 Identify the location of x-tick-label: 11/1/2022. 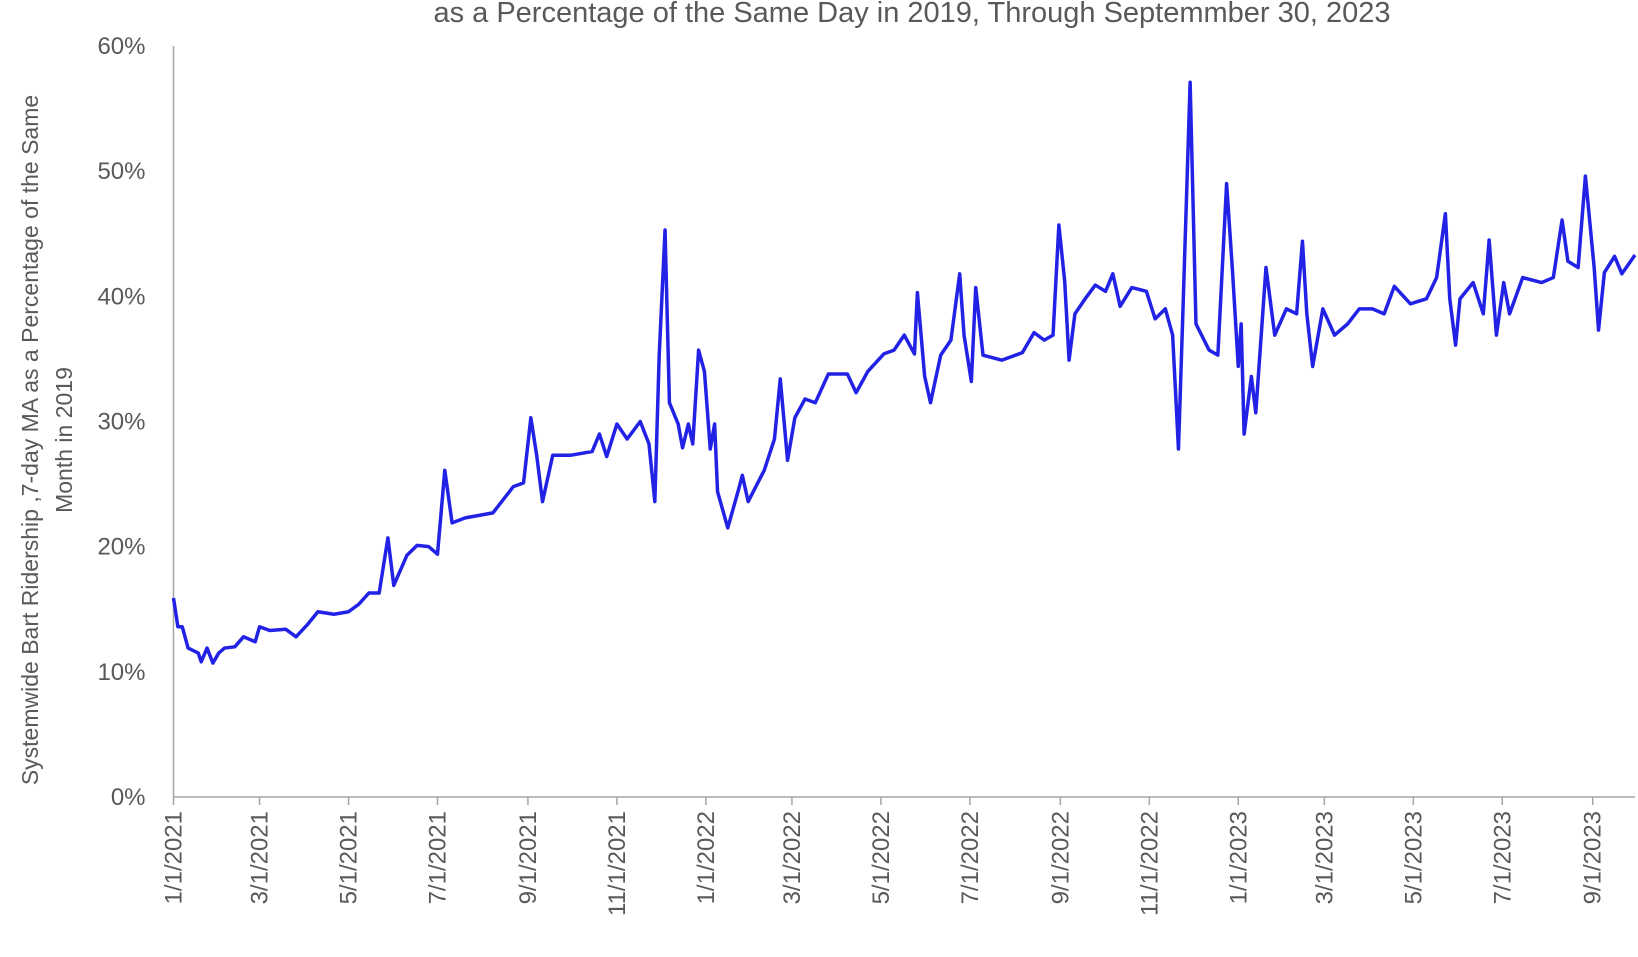
(1149, 863).